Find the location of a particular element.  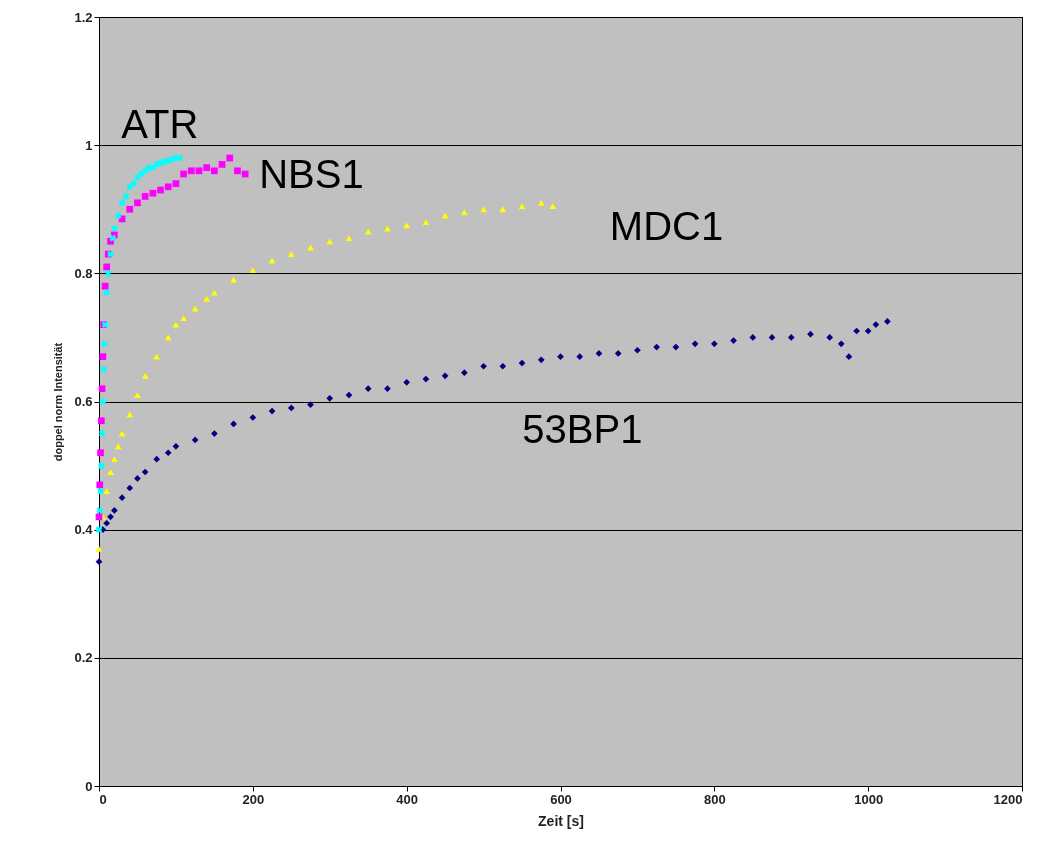

y-tick-label: 0.2 is located at coordinates (83, 658).